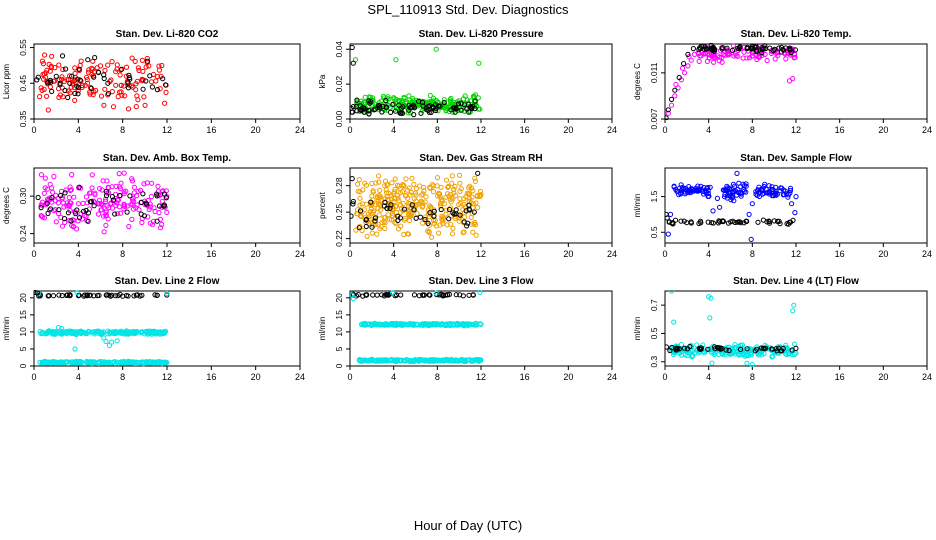  I want to click on x-tick-label: 20, so click(883, 377).